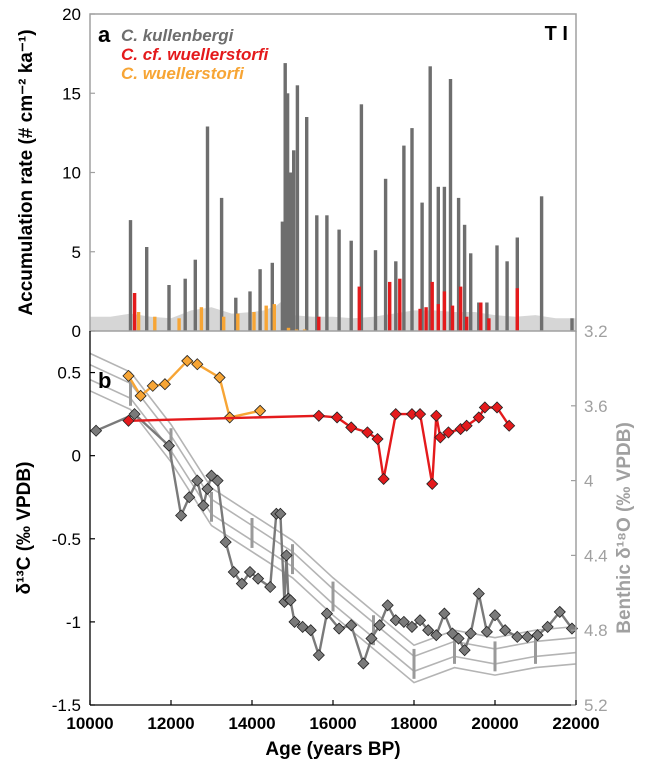 The width and height of the screenshot is (648, 767). I want to click on y-right-tick-label: 3.6, so click(596, 406).